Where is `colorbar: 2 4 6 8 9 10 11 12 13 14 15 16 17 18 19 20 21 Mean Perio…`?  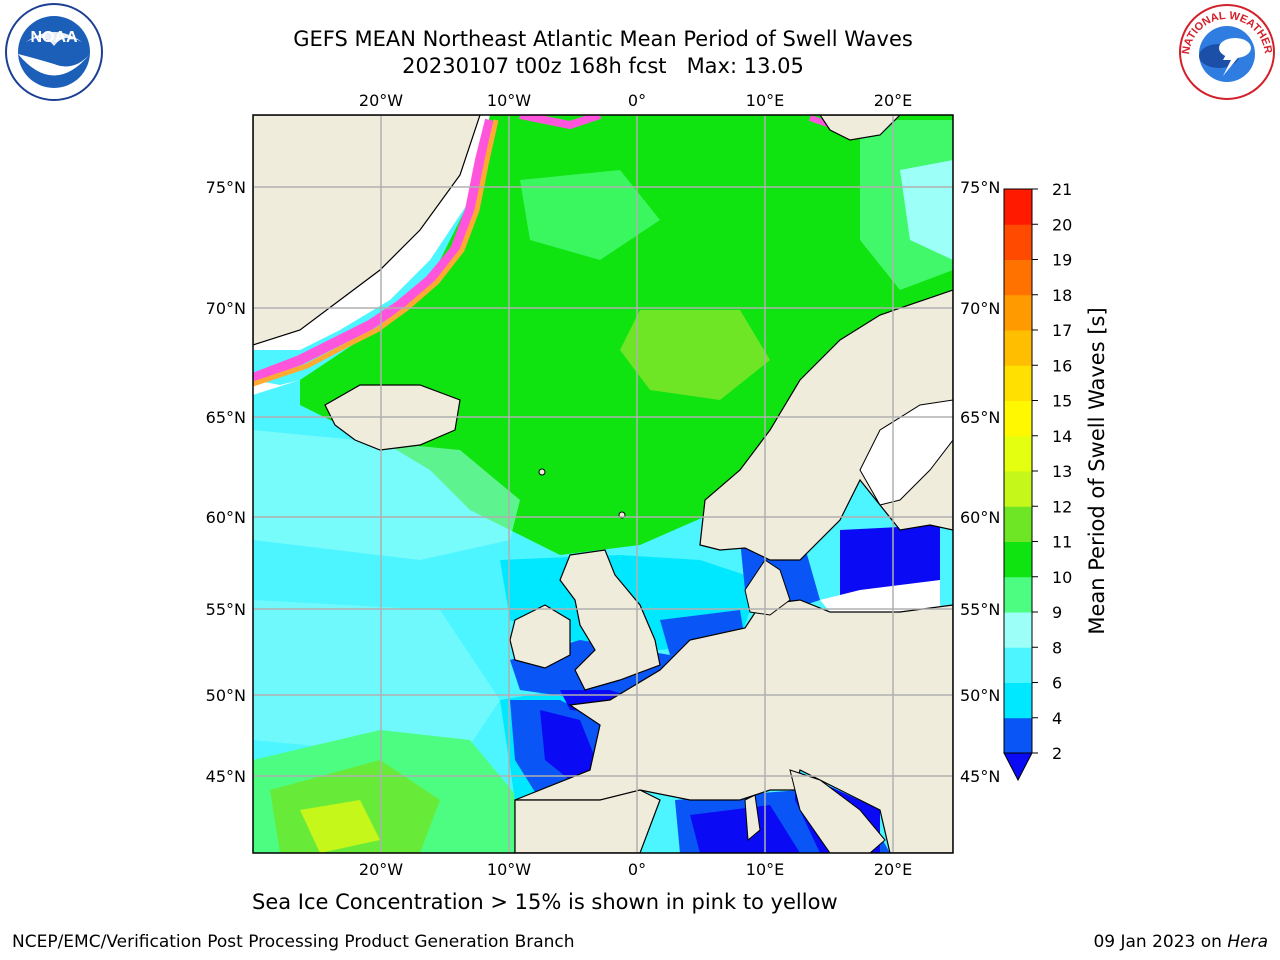
colorbar: 2 4 6 8 9 10 11 12 13 14 15 16 17 18 19 20 21 Mean Perio… is located at coordinates (1056, 481).